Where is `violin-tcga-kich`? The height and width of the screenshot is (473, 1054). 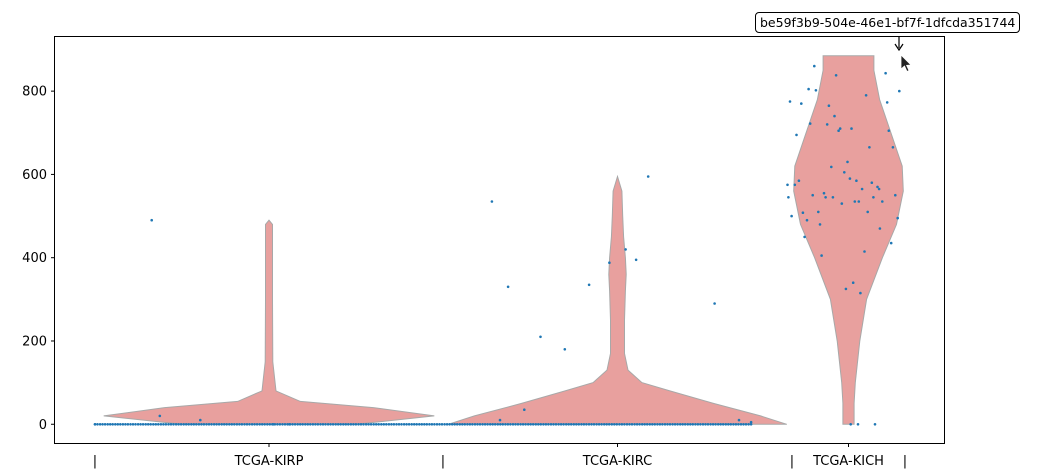 violin-tcga-kich is located at coordinates (848, 240).